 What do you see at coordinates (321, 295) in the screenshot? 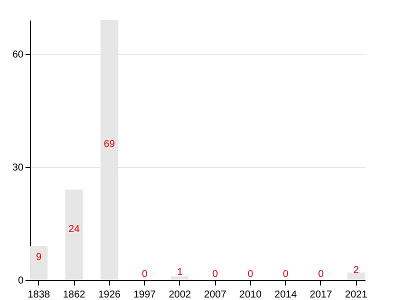
I see `x-tick-label: 2017` at bounding box center [321, 295].